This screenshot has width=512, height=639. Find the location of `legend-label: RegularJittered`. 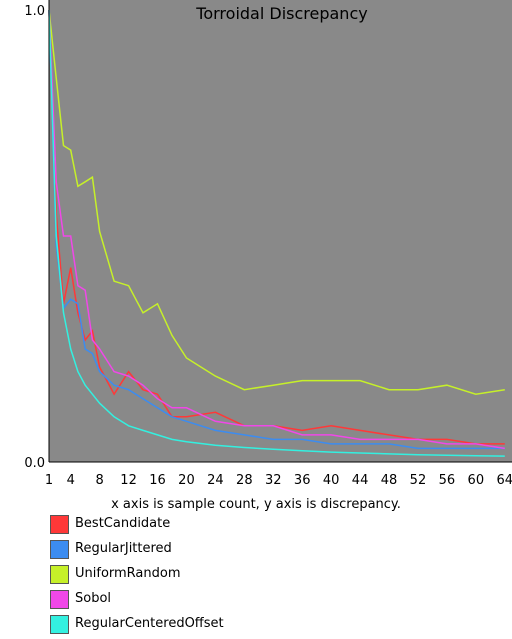

legend-label: RegularJittered is located at coordinates (123, 548).